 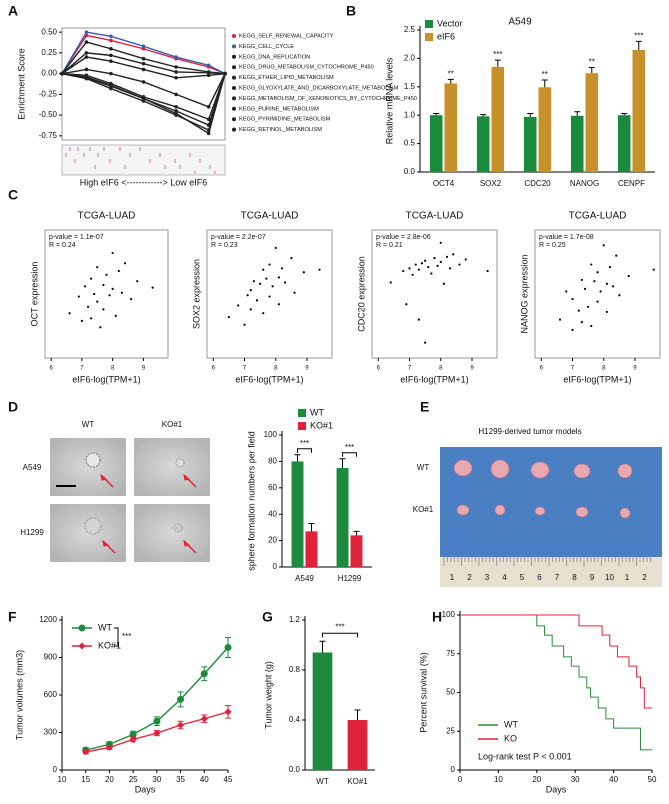 I want to click on x-axis-label: Days, so click(x=556, y=789).